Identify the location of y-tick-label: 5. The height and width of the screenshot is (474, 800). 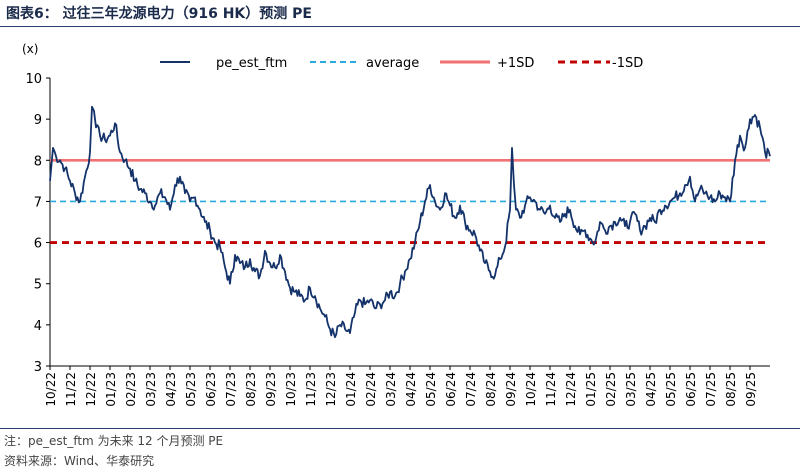
(38, 285).